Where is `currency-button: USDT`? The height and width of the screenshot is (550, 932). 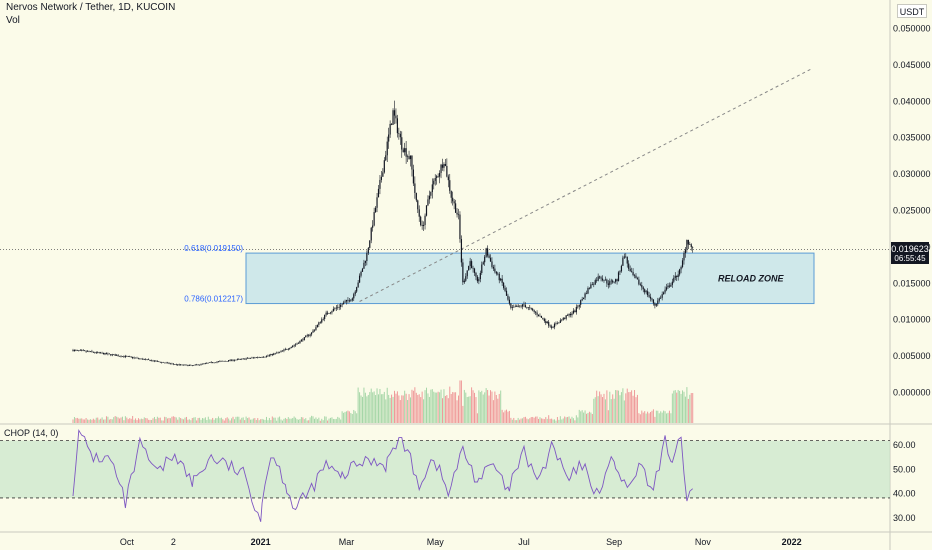 currency-button: USDT is located at coordinates (912, 11).